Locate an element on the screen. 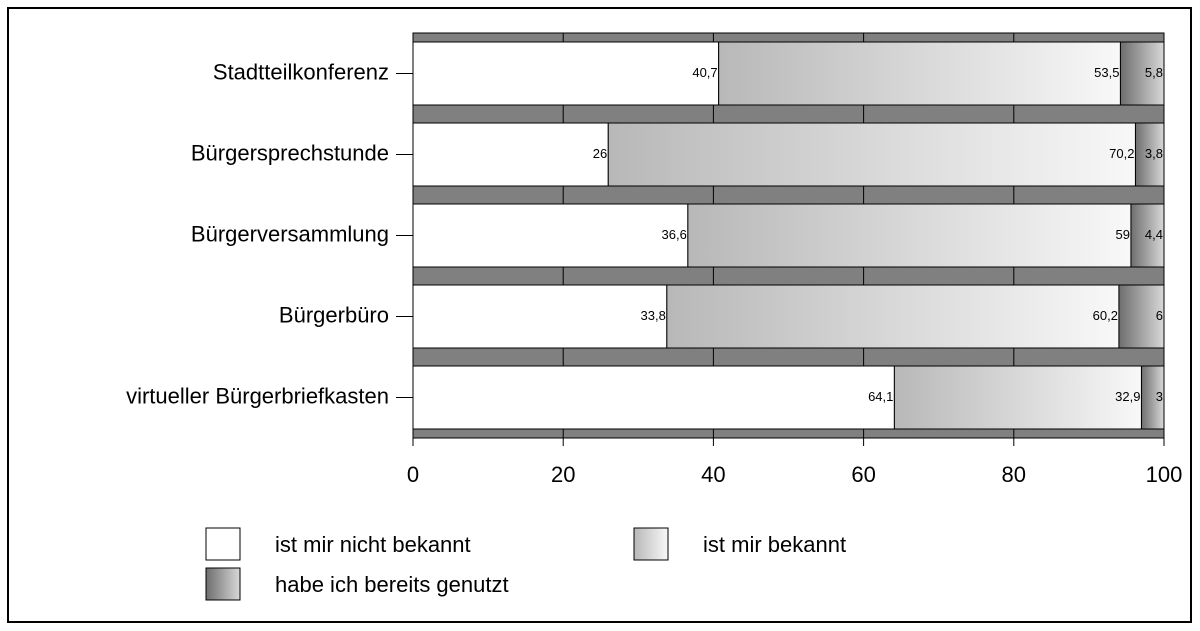 Image resolution: width=1200 pixels, height=631 pixels. category-label: Bürgerbüro is located at coordinates (334, 314).